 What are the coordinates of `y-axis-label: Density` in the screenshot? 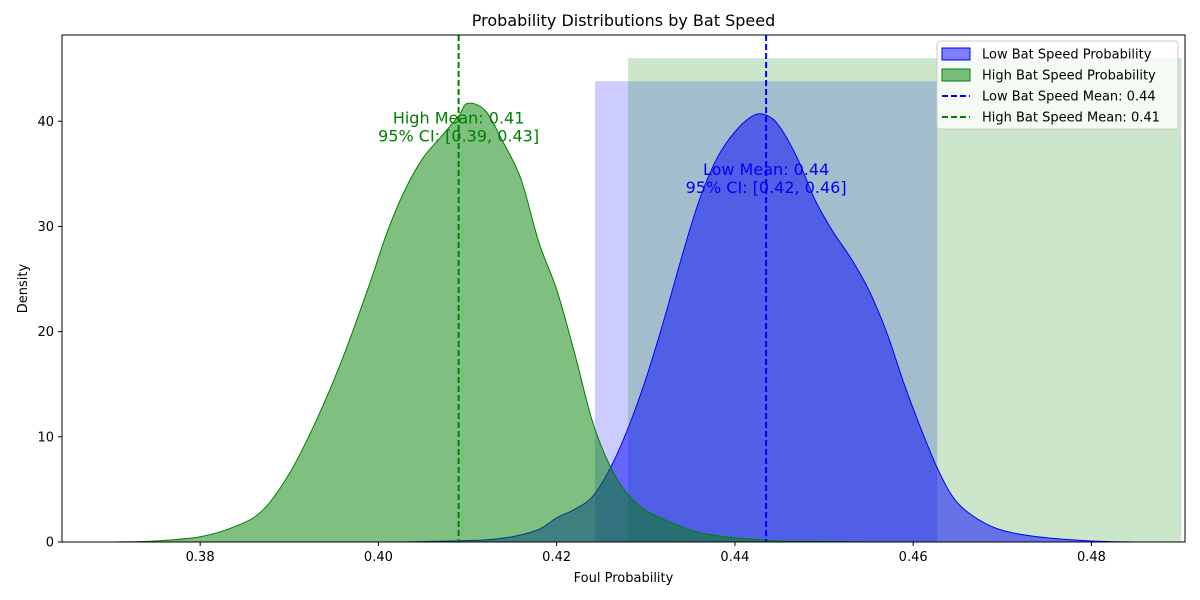 It's located at (23, 288).